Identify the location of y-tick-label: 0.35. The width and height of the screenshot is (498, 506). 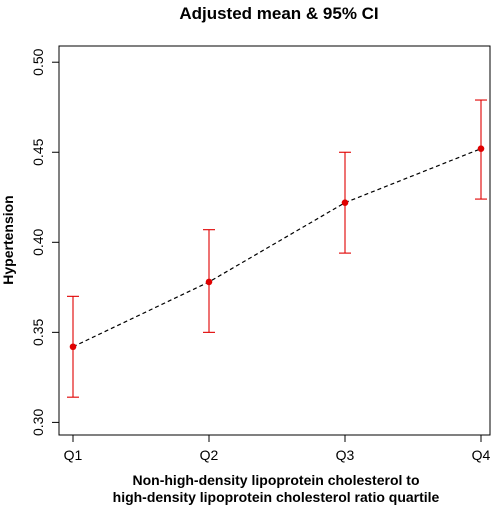
(38, 332).